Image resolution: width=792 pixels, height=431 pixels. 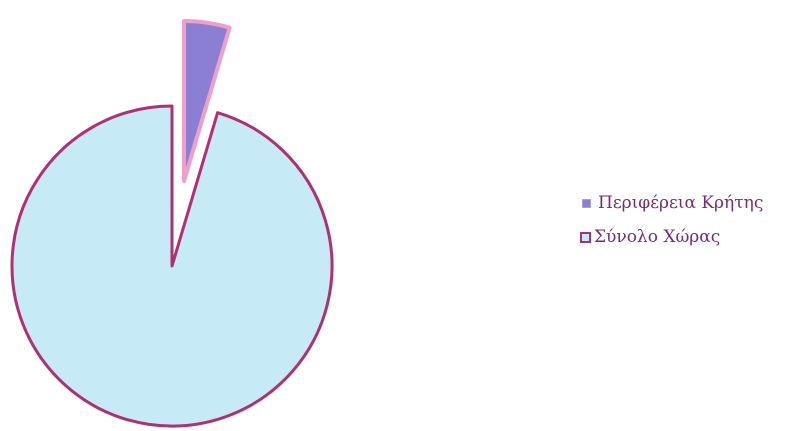 I want to click on legend-item-country-total: Σύνολο Χώρας, so click(x=671, y=237).